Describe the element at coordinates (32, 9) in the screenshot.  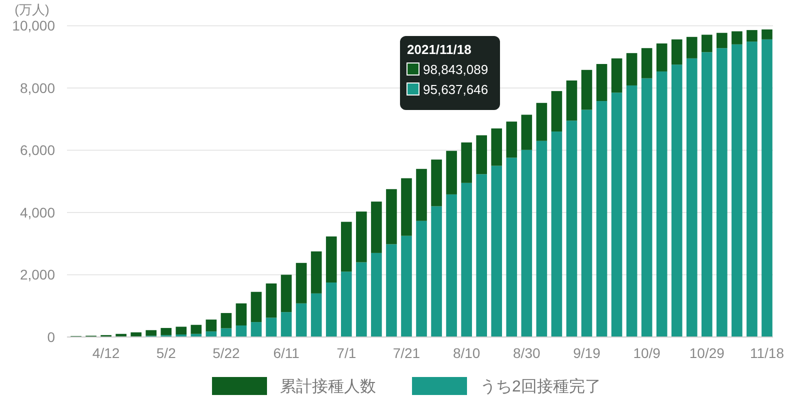
I see `y-axis-title: (万人)` at that location.